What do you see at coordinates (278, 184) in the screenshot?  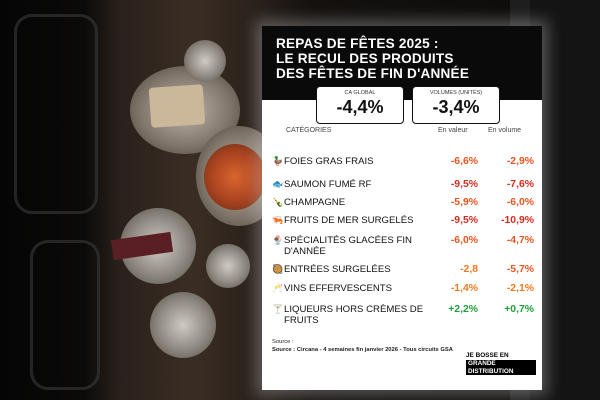 I see `fish-icon: 🐟` at bounding box center [278, 184].